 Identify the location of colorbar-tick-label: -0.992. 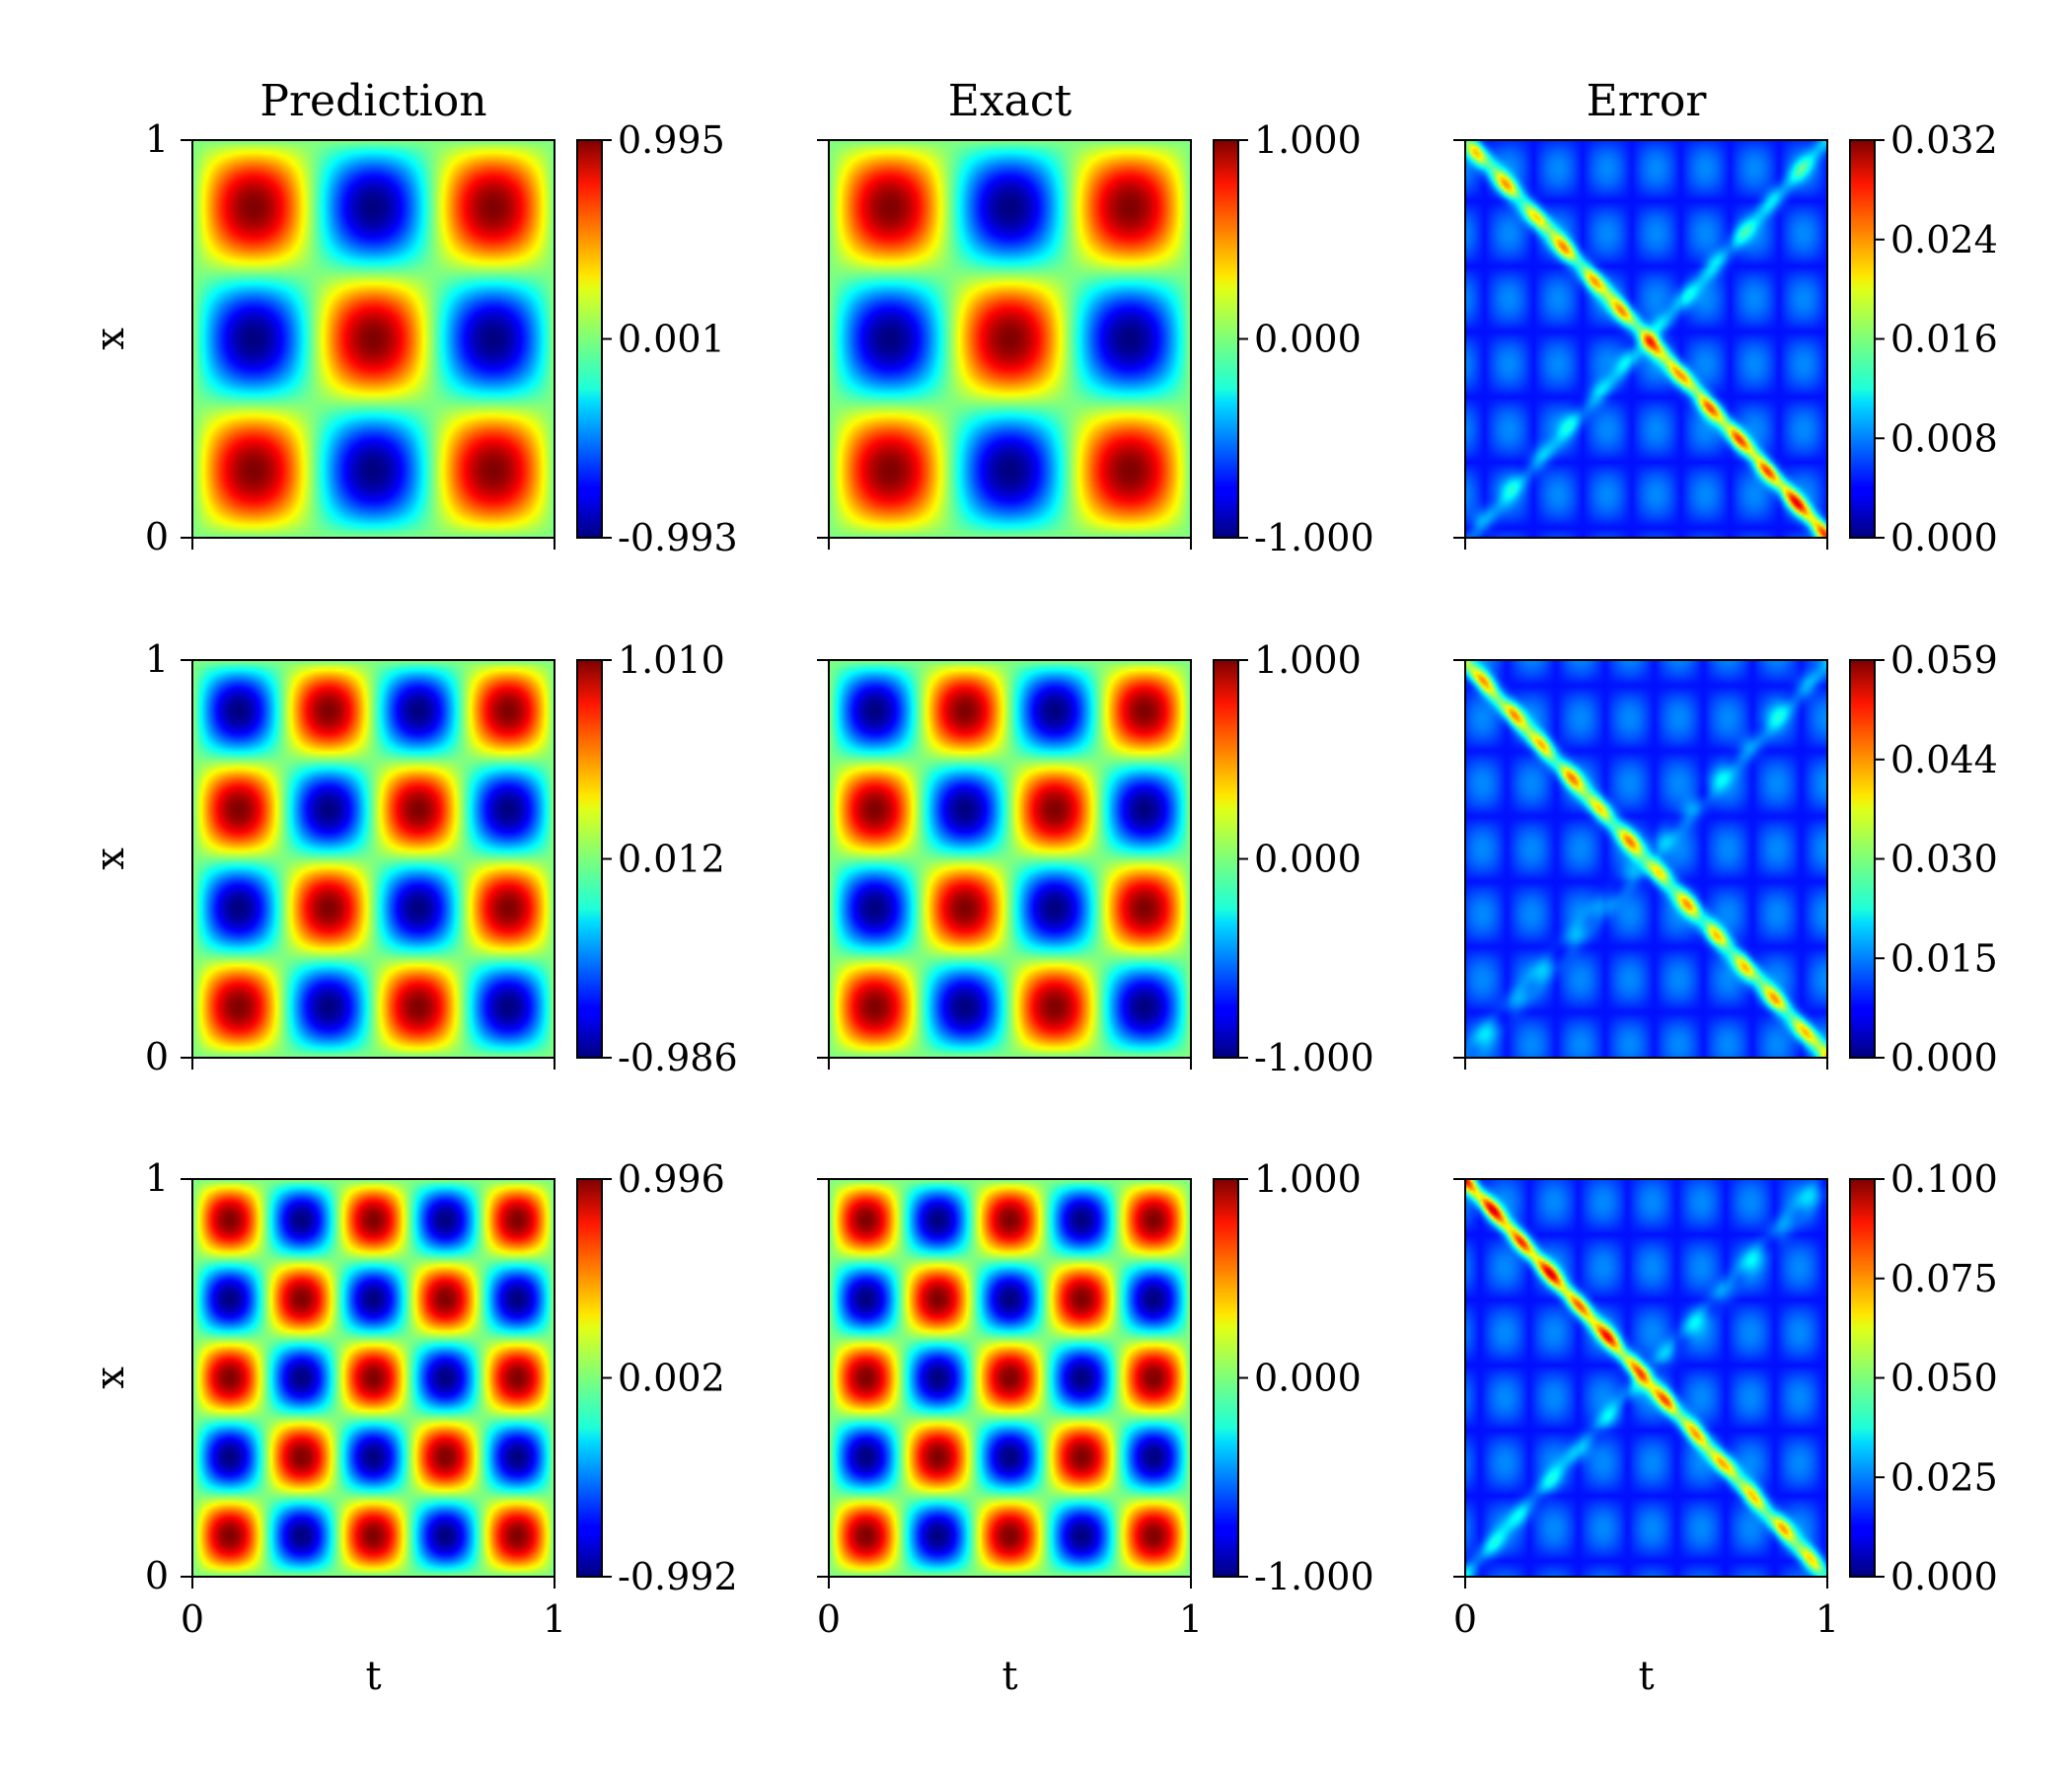
(678, 1577).